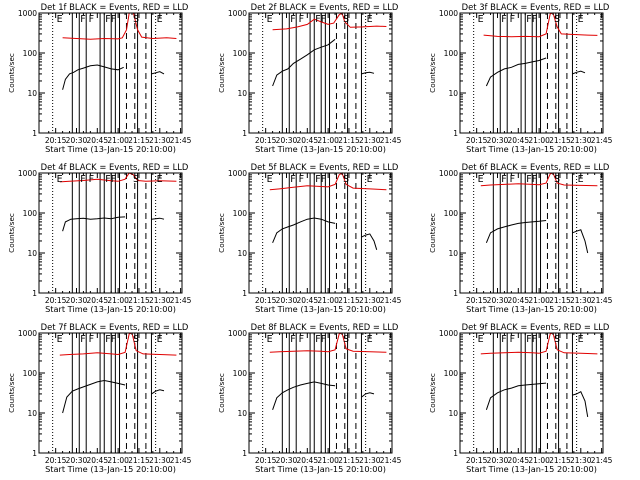 This screenshot has width=640, height=480. Describe the element at coordinates (536, 167) in the screenshot. I see `panel-title: Det 6f BLACK = Events, RED = LLD` at that location.